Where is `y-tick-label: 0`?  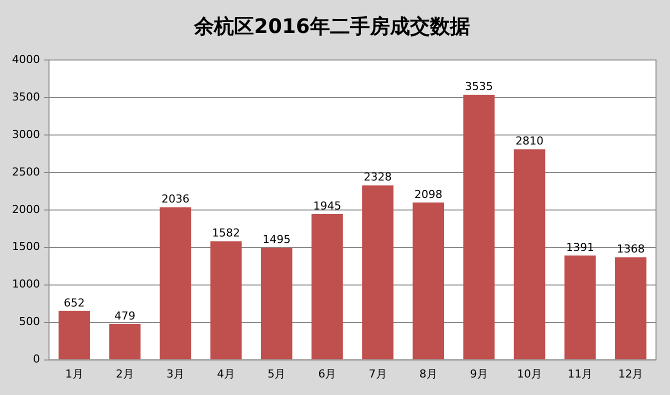
y-tick-label: 0 is located at coordinates (36, 359).